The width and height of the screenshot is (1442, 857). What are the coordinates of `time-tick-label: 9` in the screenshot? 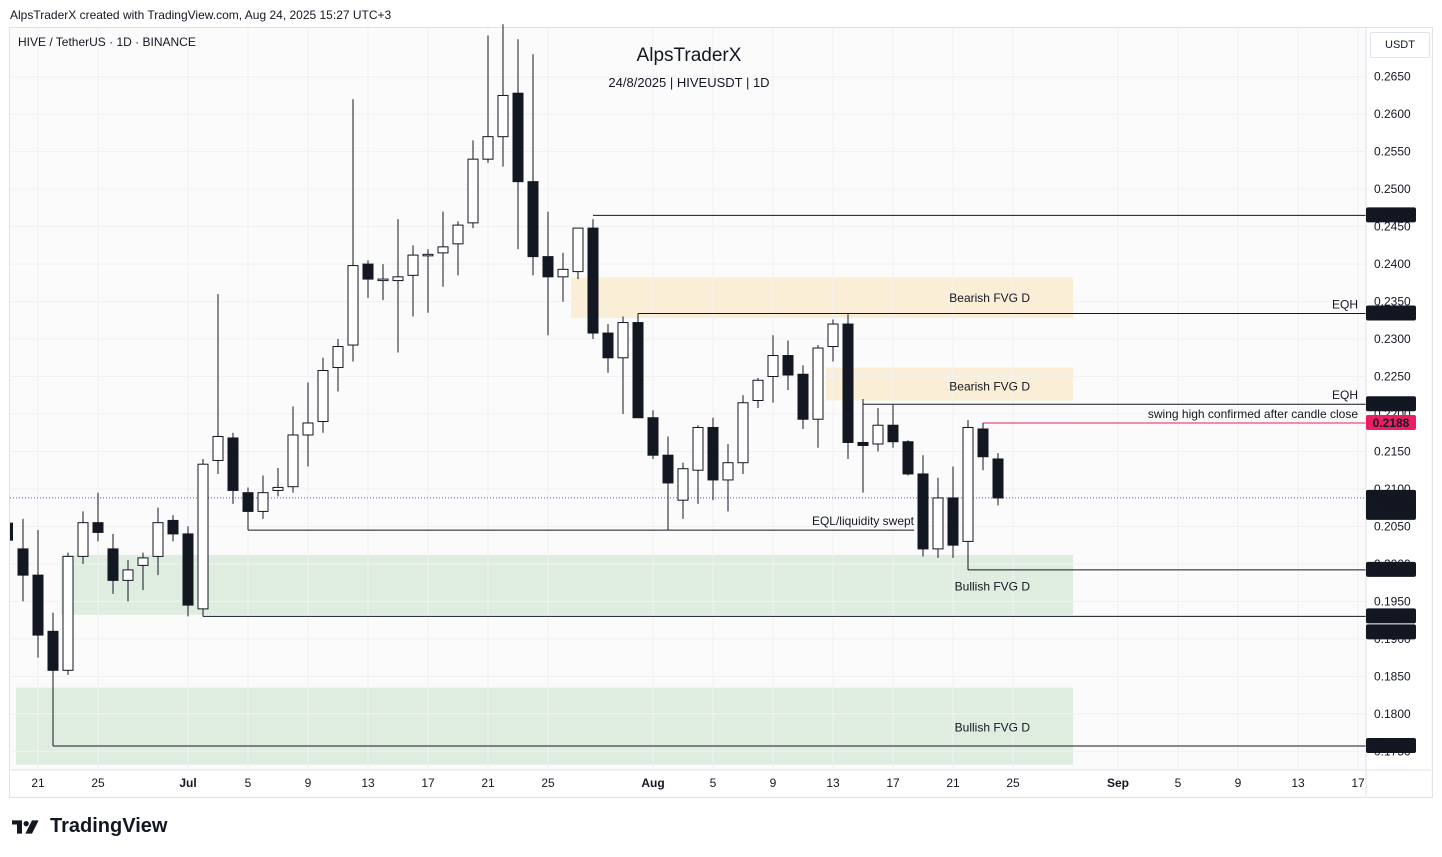 It's located at (1238, 783).